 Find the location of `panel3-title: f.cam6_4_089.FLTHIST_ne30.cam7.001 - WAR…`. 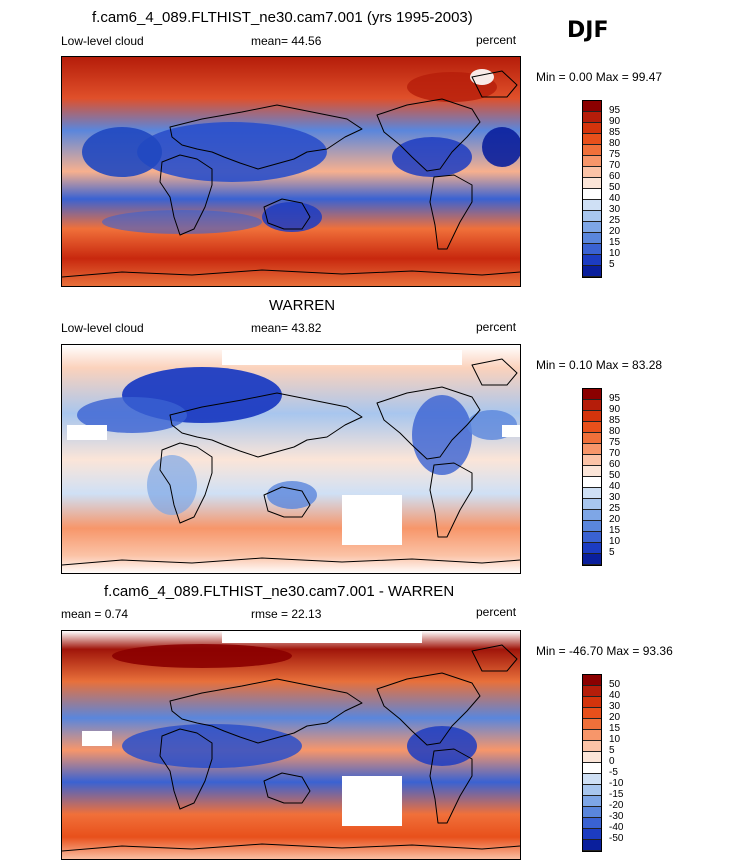

panel3-title: f.cam6_4_089.FLTHIST_ne30.cam7.001 - WAR… is located at coordinates (279, 591).